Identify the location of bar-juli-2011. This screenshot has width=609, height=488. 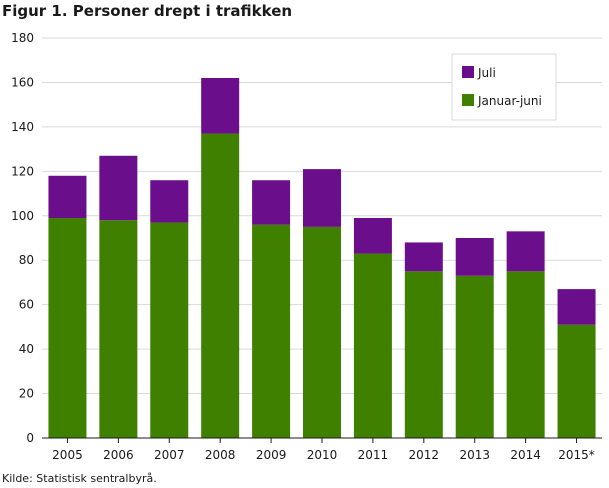
(372, 236).